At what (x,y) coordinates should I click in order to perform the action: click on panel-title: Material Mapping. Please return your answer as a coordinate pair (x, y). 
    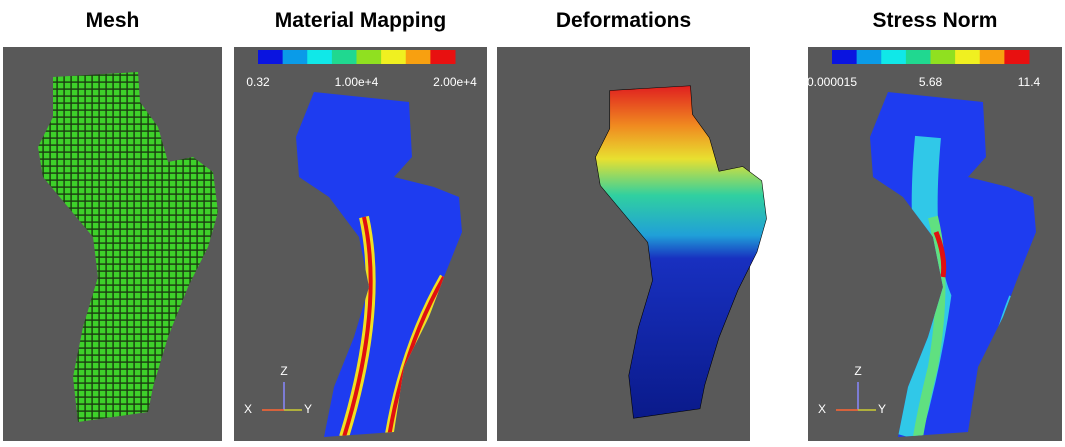
    Looking at the image, I should click on (361, 20).